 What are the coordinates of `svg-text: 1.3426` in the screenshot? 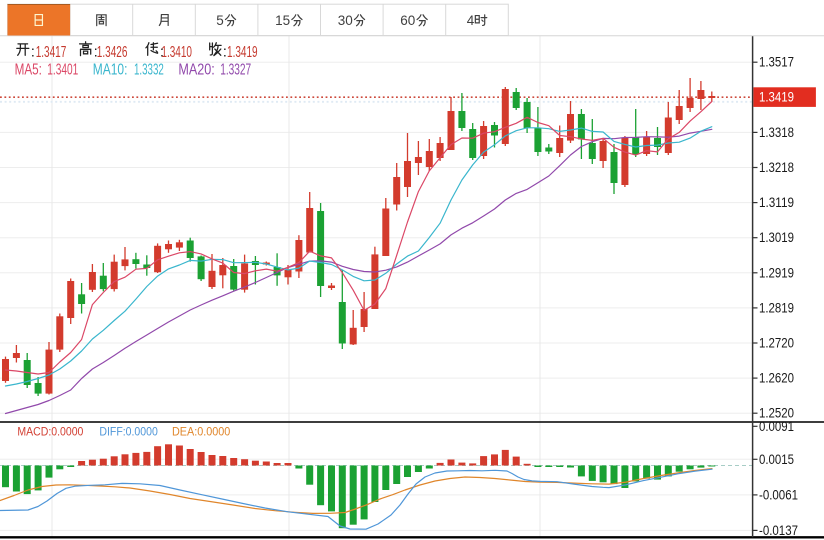 It's located at (112, 52).